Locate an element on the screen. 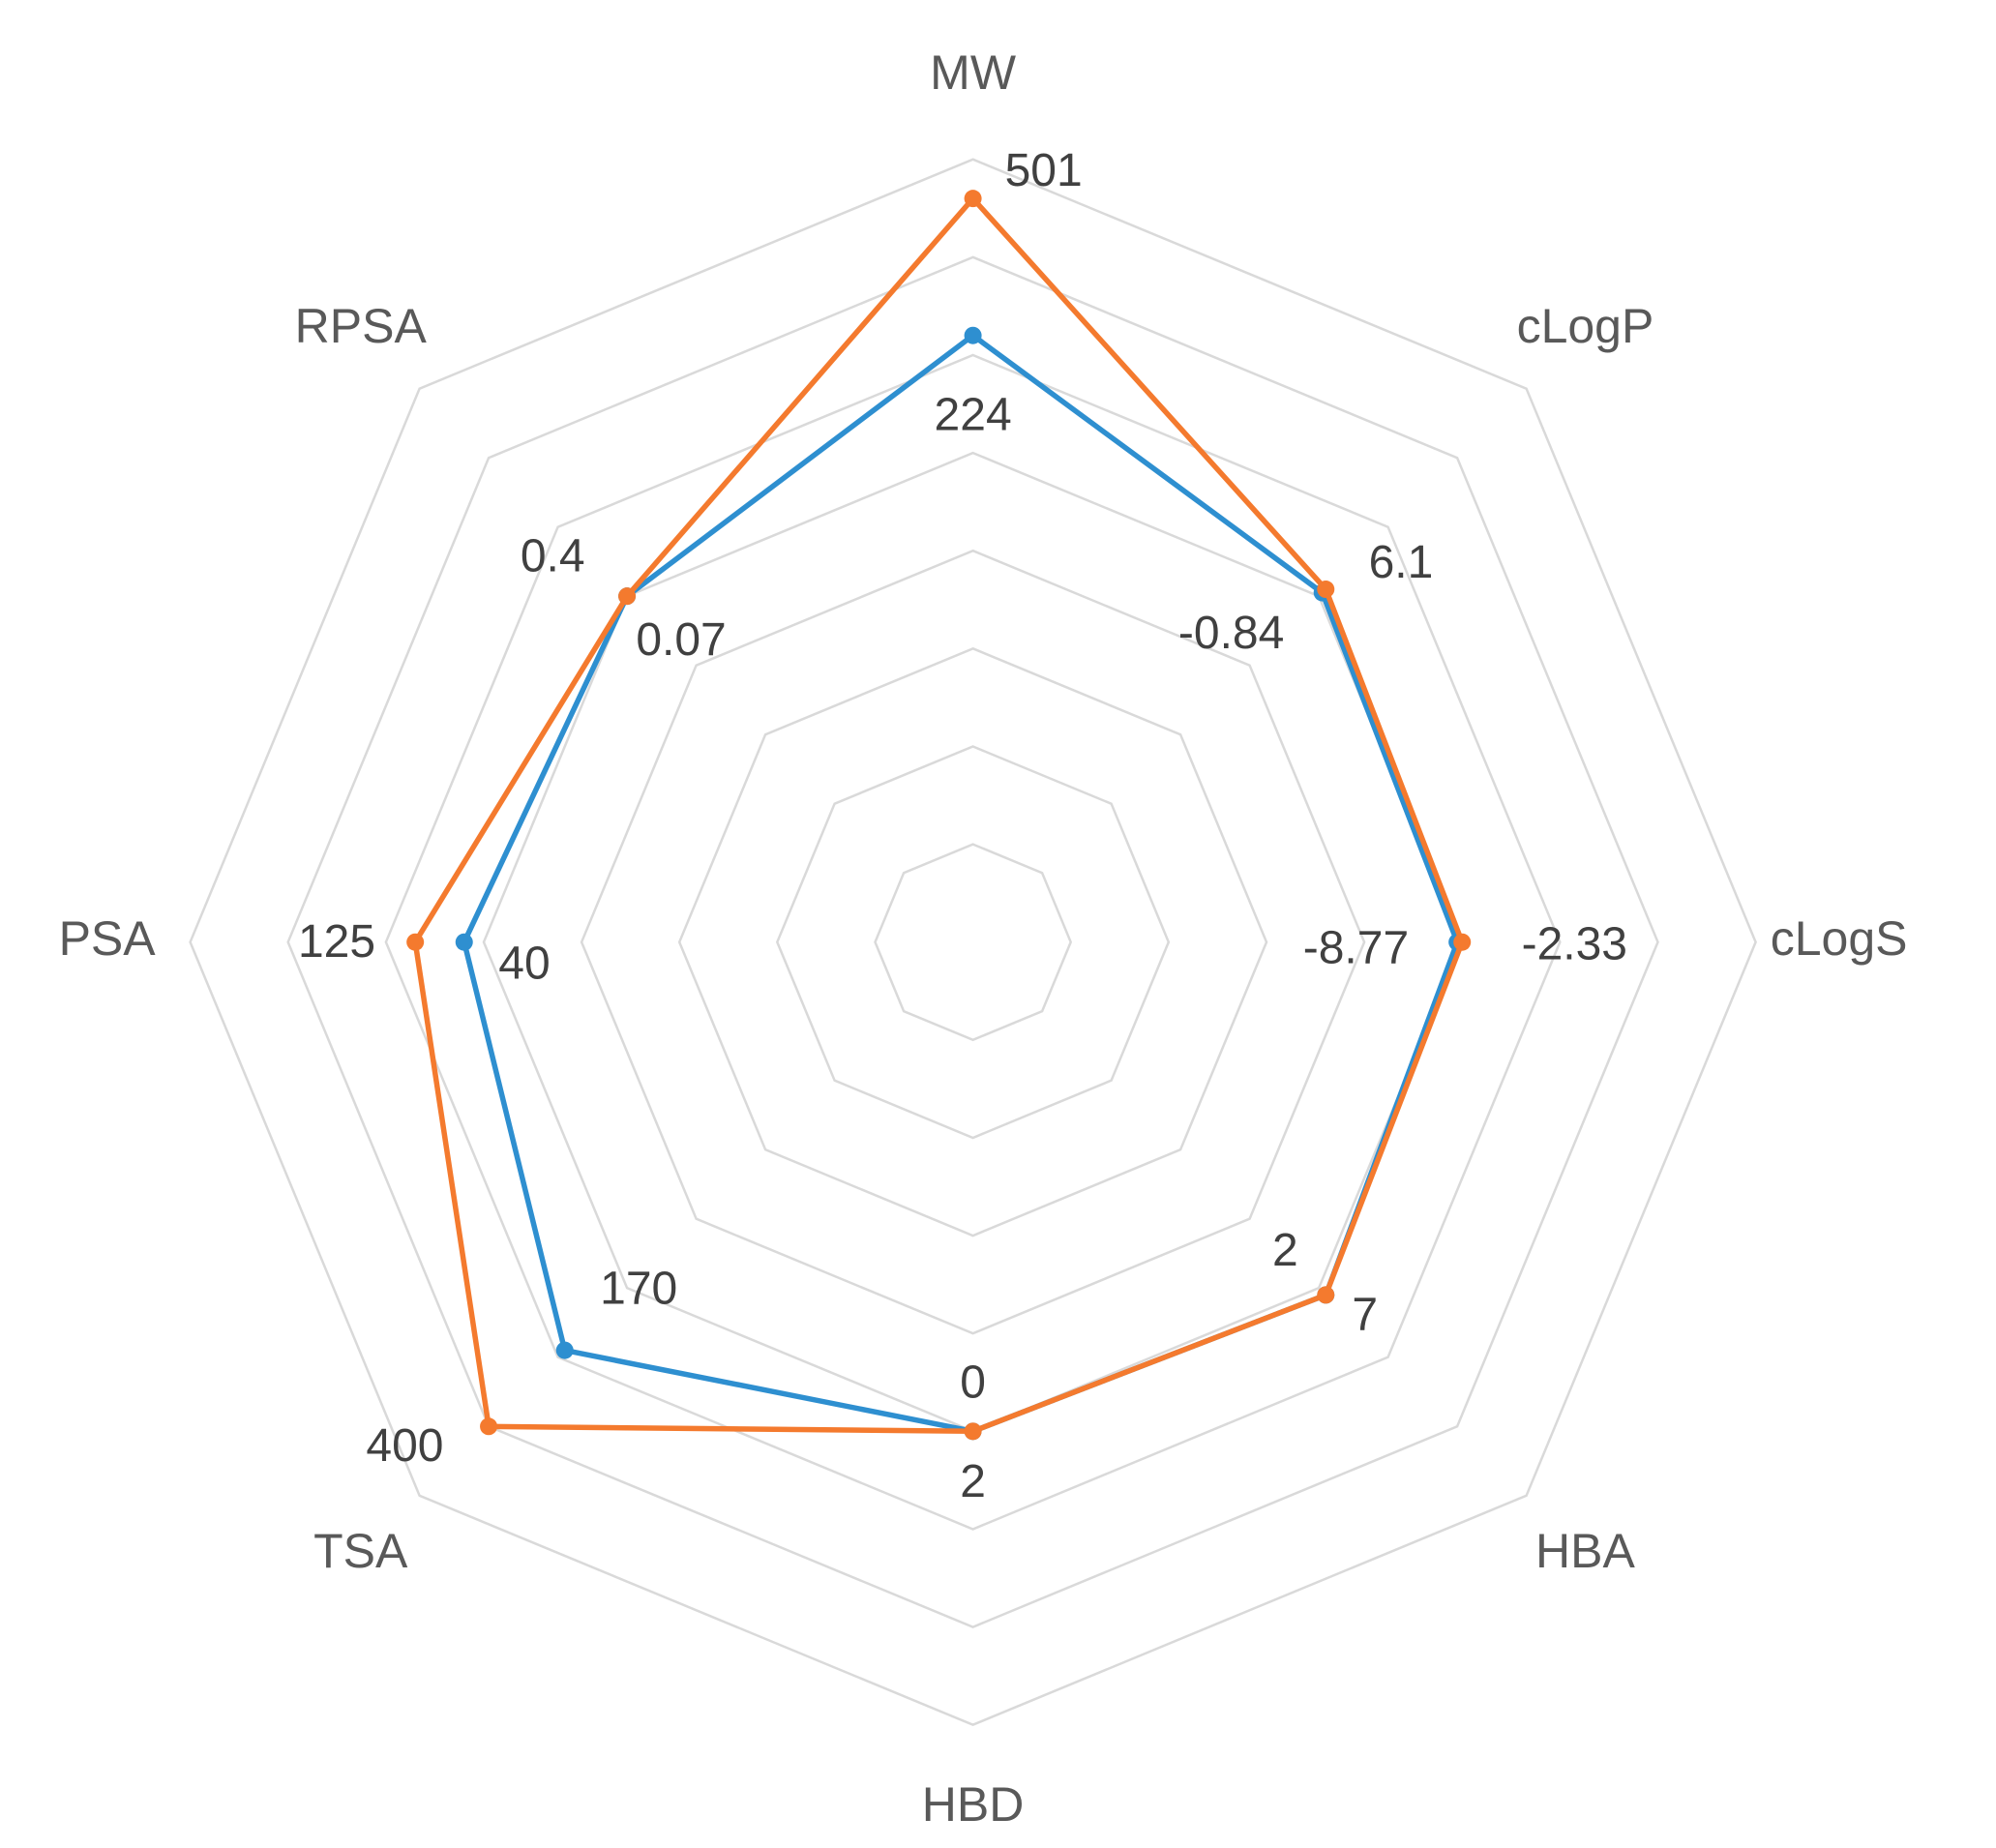  range-label: 224 is located at coordinates (974, 414).